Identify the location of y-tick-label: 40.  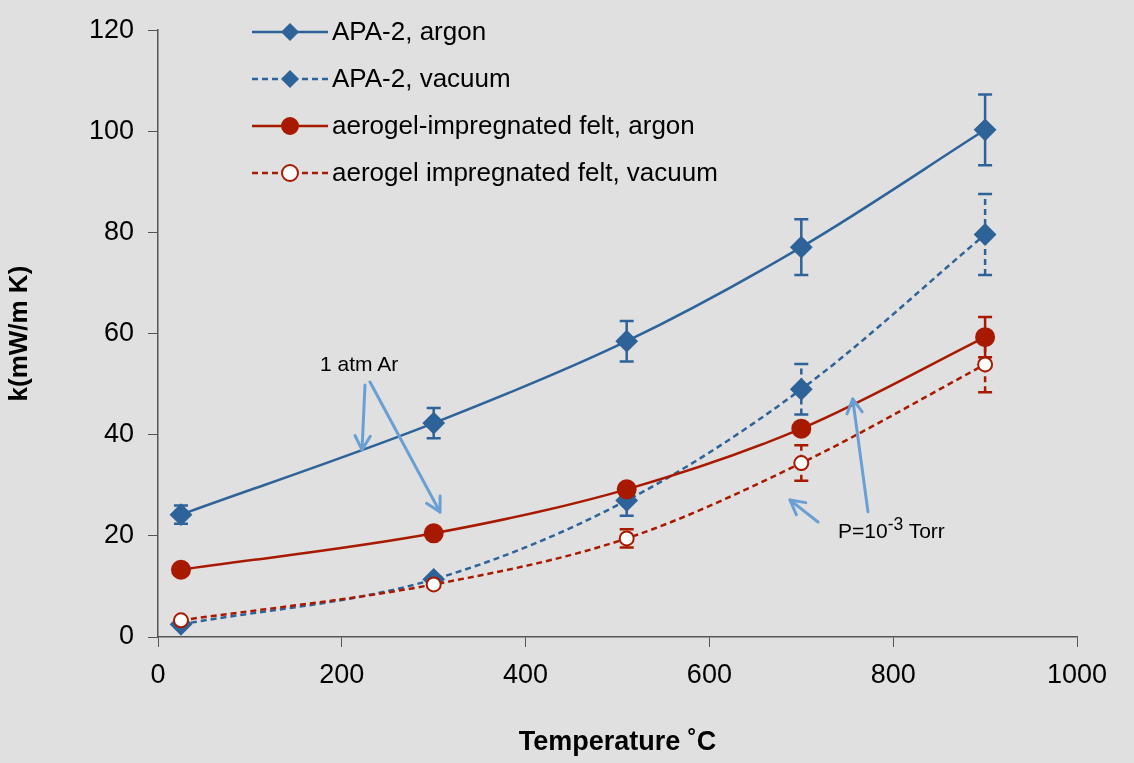
(118, 433).